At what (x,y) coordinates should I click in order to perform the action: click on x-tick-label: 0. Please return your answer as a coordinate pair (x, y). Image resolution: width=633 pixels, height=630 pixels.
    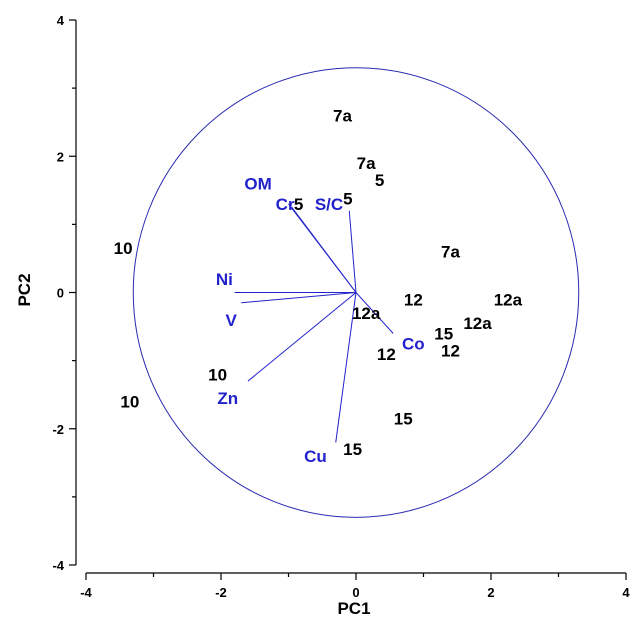
    Looking at the image, I should click on (355, 592).